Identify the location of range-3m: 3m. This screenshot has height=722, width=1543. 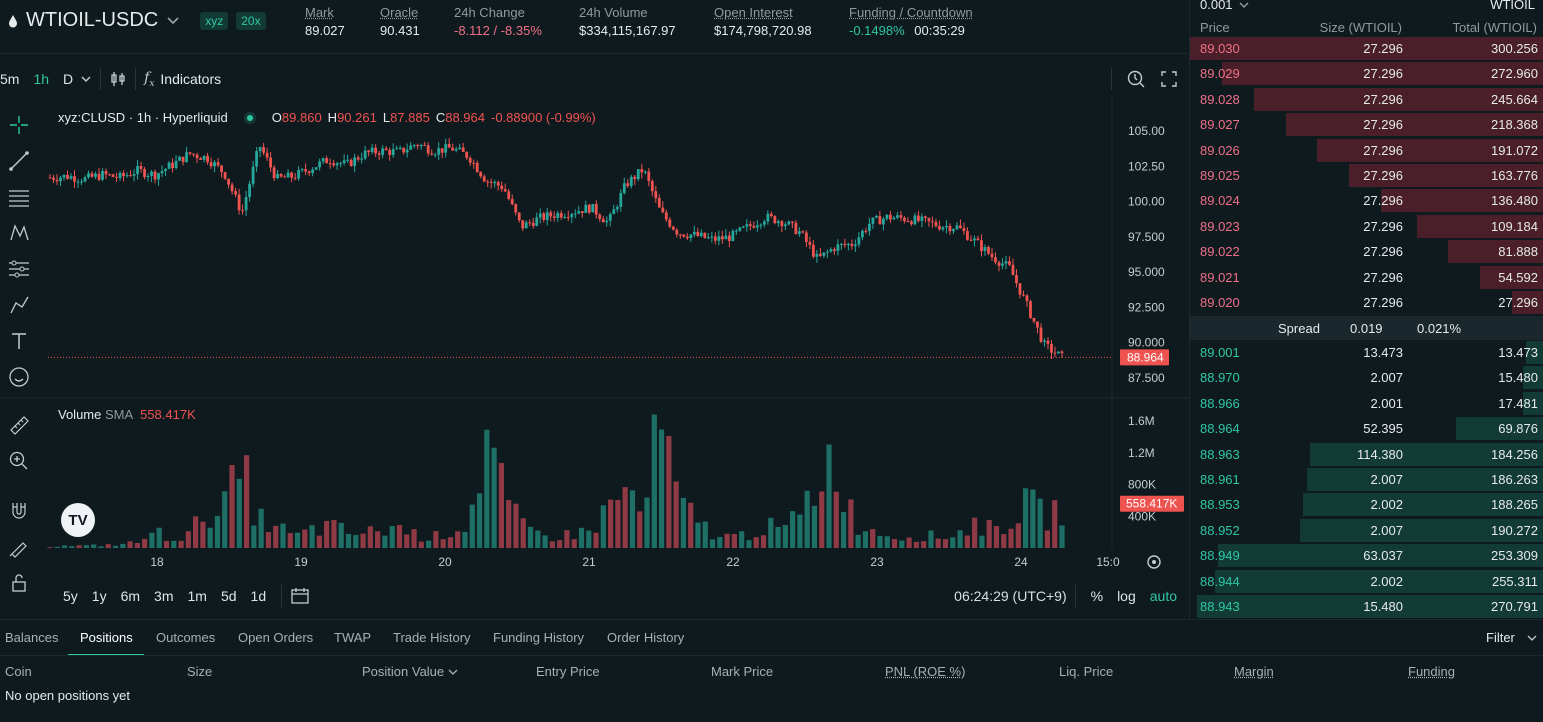
(164, 596).